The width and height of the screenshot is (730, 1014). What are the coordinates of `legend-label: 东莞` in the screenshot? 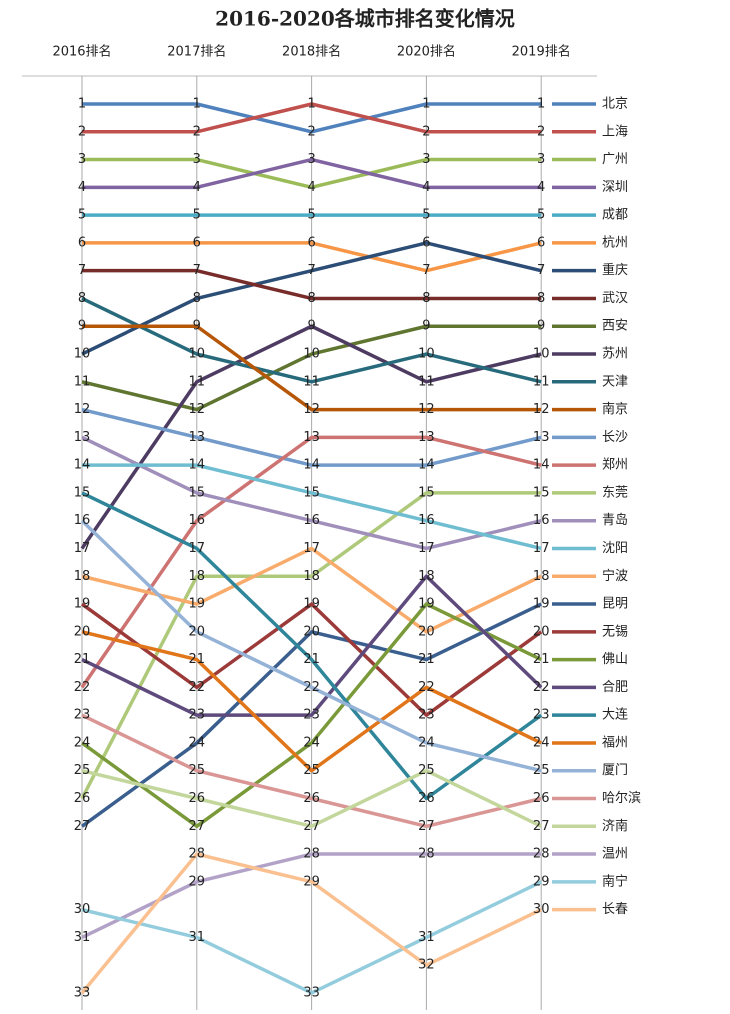 It's located at (615, 492).